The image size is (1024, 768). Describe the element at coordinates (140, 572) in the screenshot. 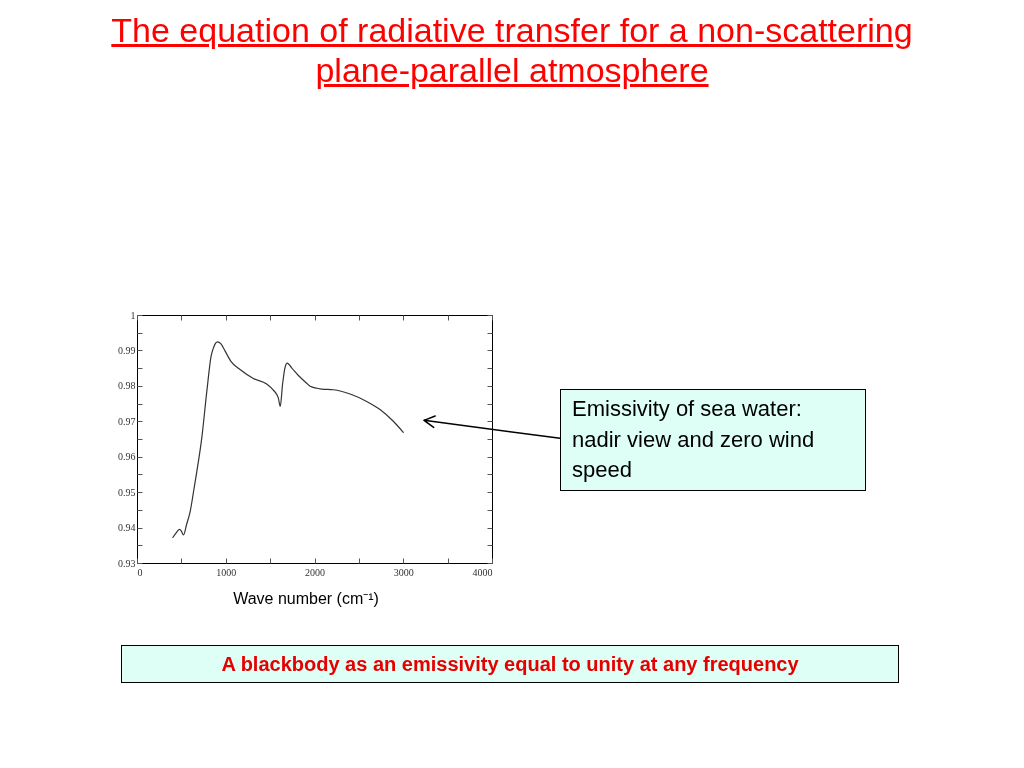

I see `x-tick-label: 0` at that location.